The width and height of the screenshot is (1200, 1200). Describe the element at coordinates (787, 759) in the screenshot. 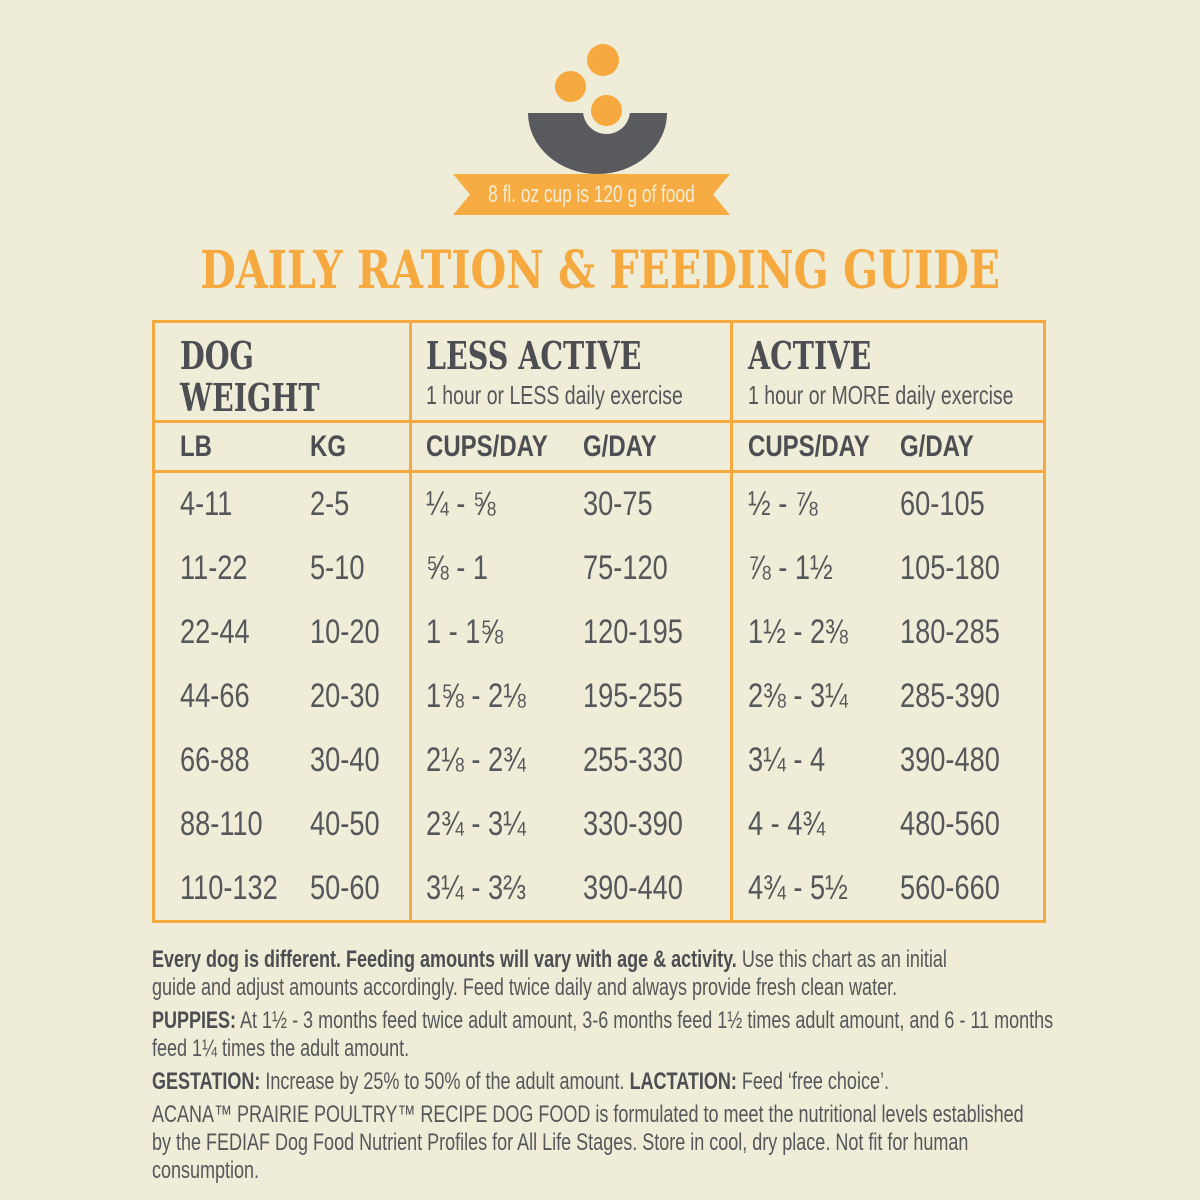

I see `table-cell-value: 3¼ - 4` at that location.